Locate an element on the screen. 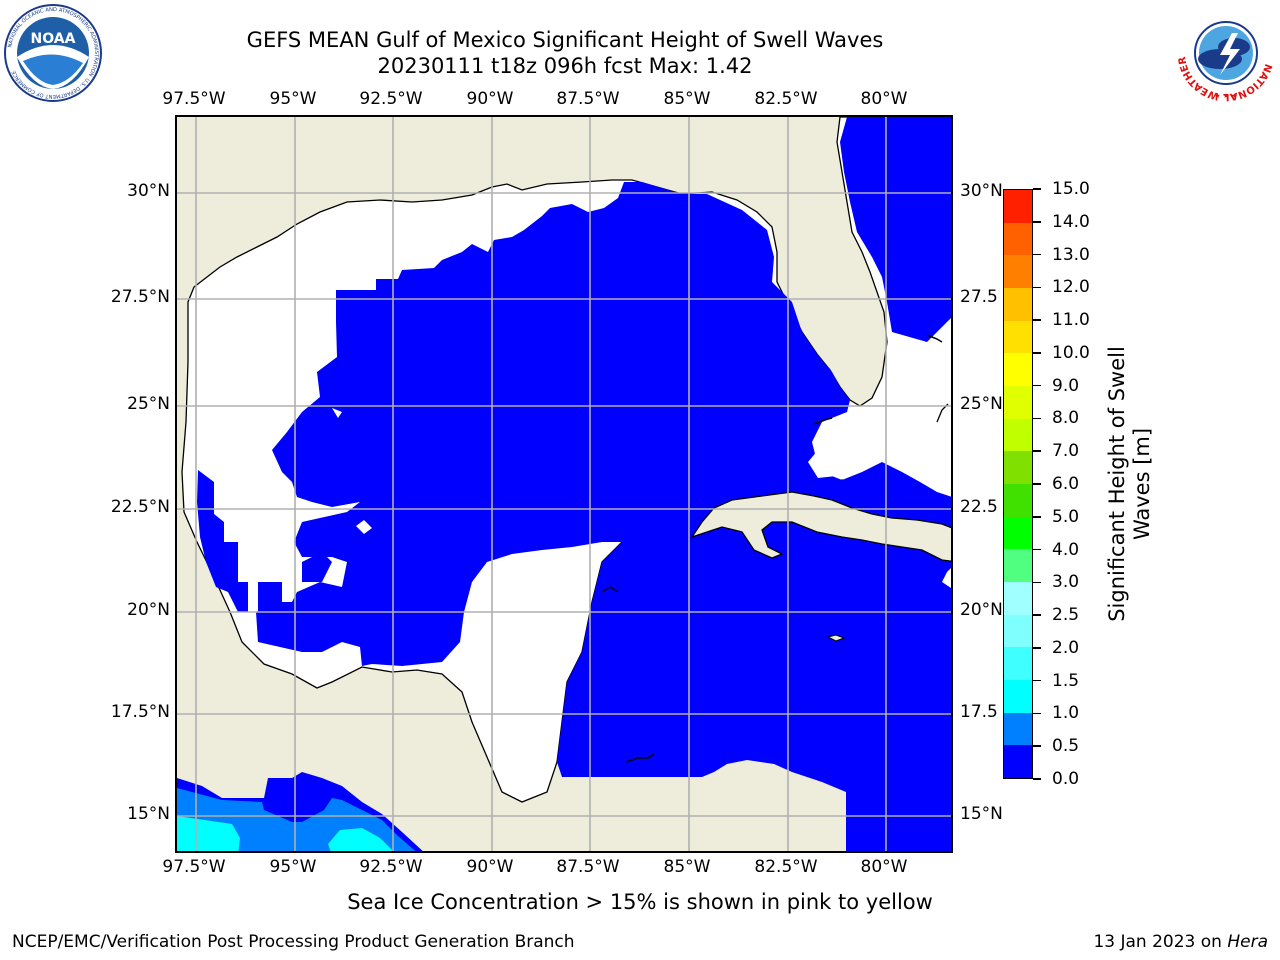 The width and height of the screenshot is (1280, 960). lat-label-left: 27.5°N is located at coordinates (140, 297).